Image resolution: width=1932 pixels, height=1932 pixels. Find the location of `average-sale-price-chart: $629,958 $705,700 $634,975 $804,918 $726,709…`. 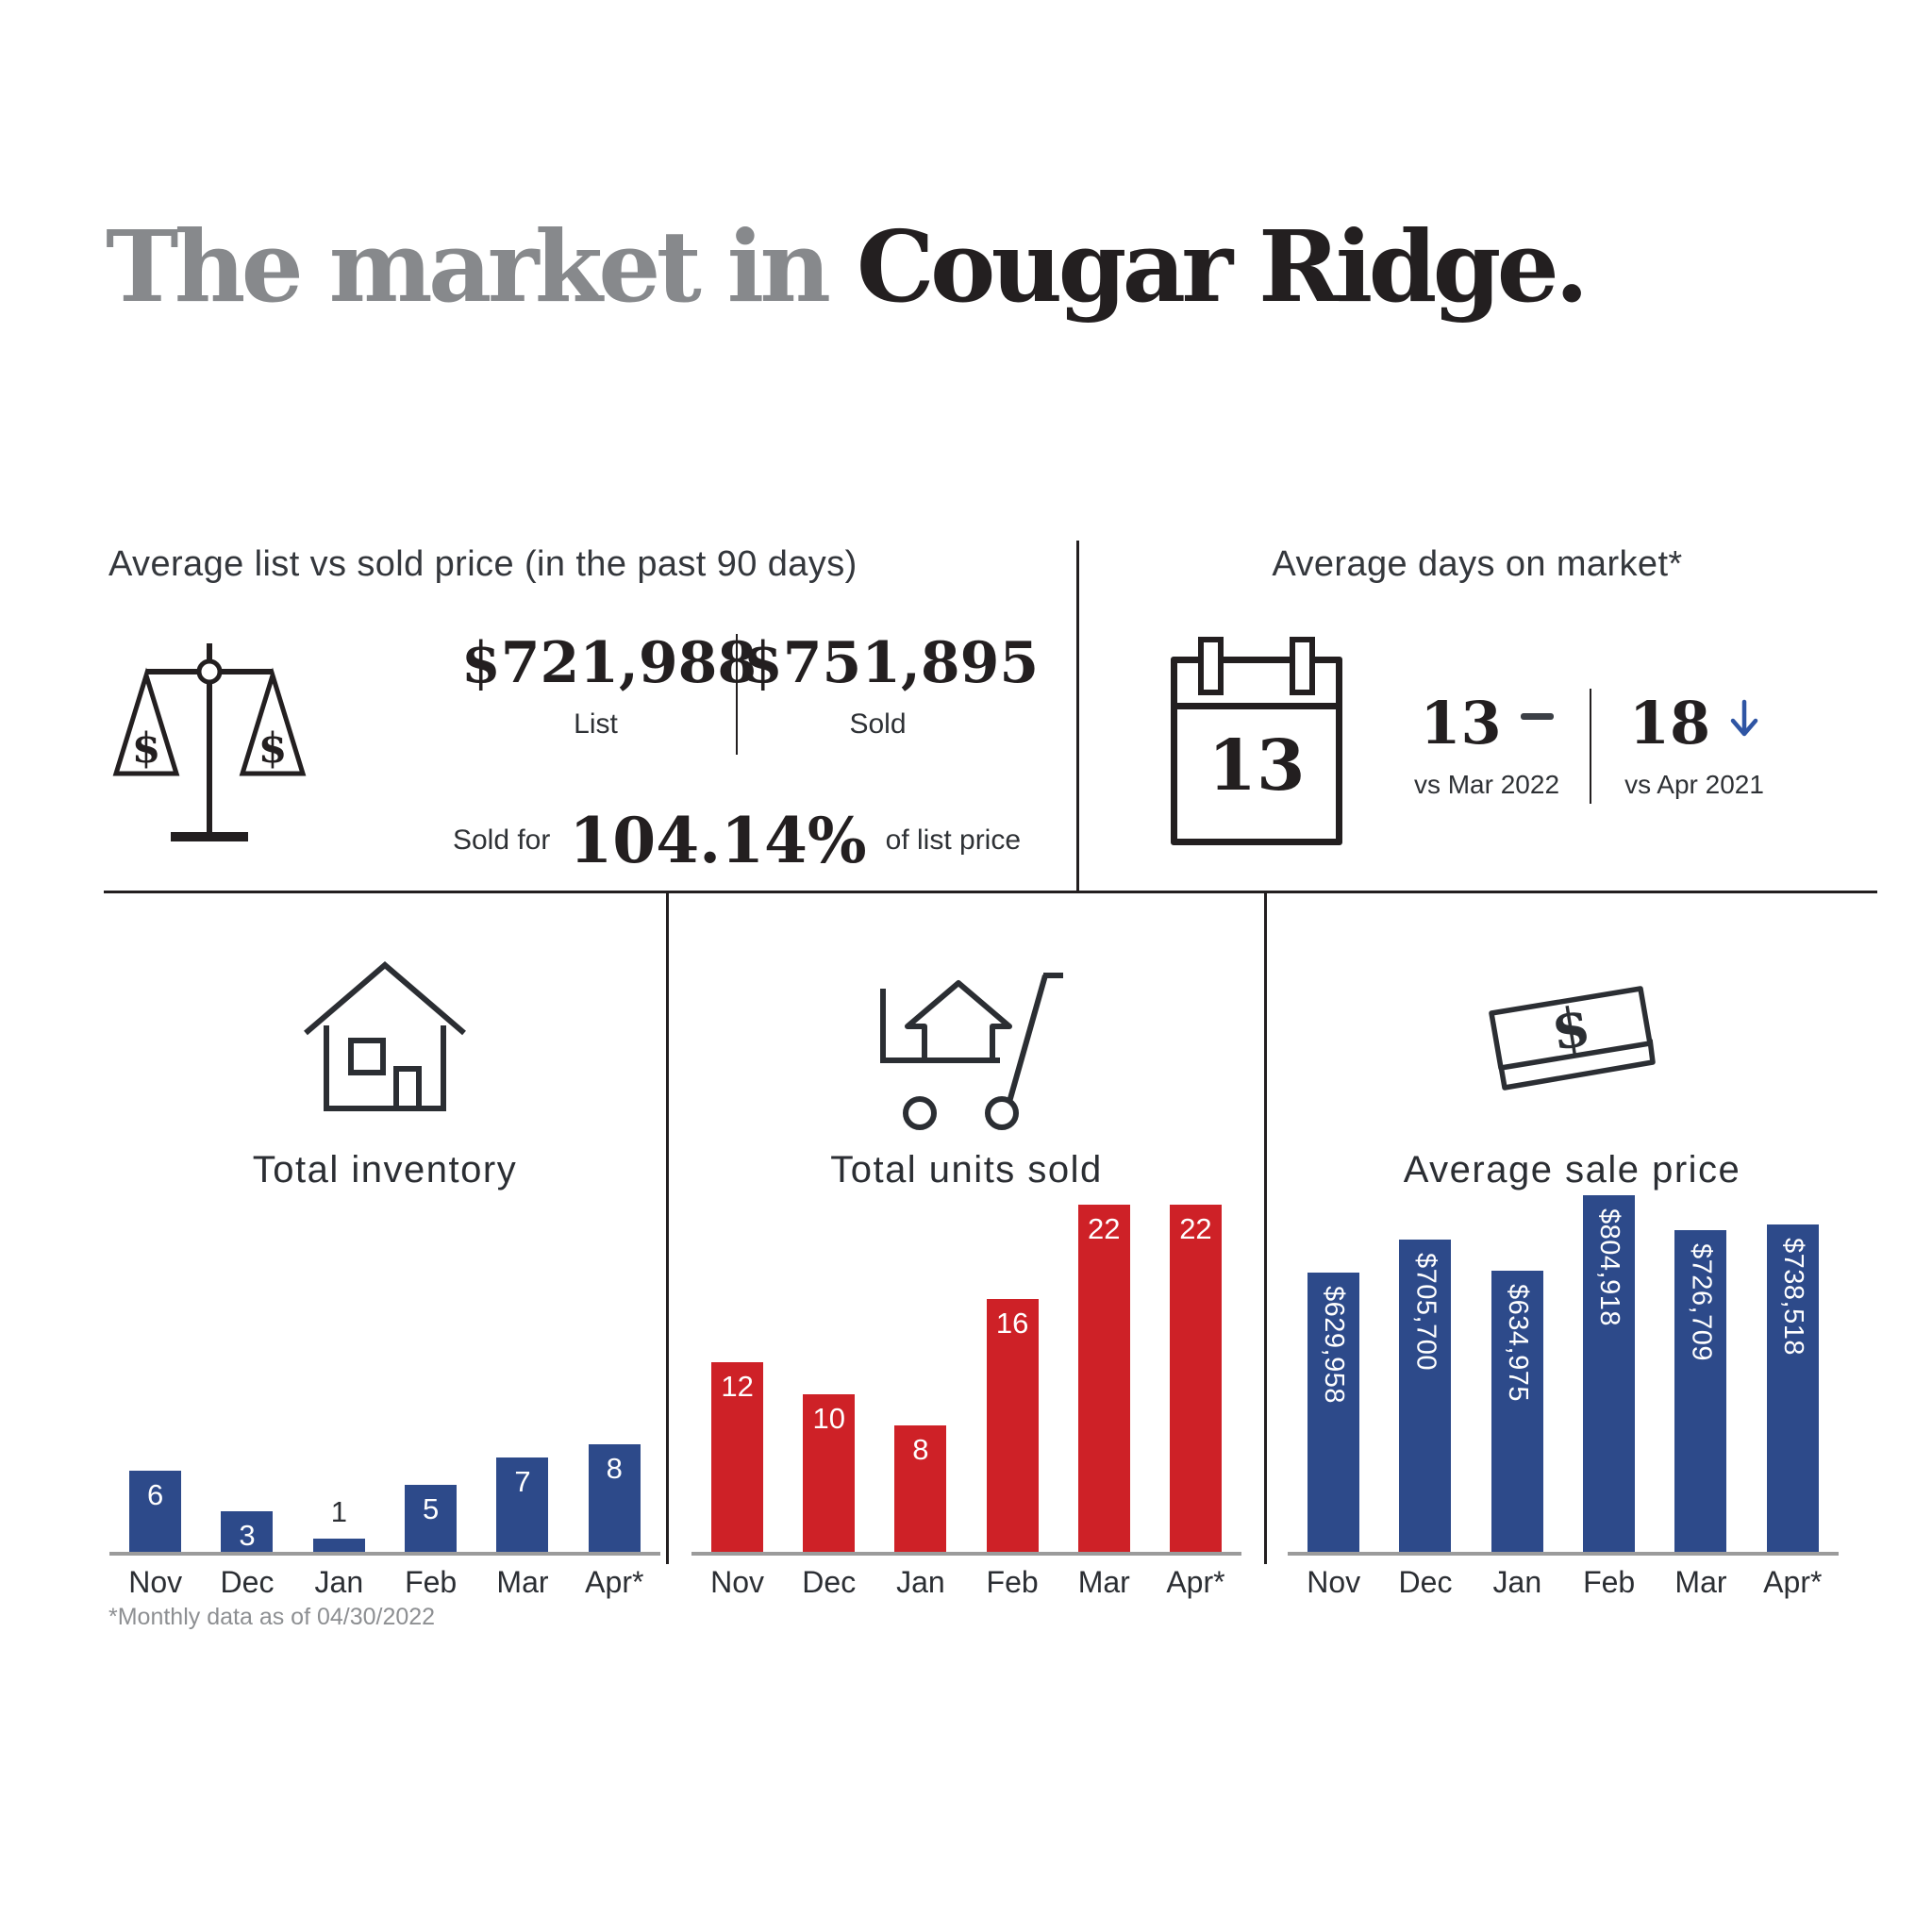

average-sale-price-chart: $629,958 $705,700 $634,975 $804,918 $726,709… is located at coordinates (1564, 1387).